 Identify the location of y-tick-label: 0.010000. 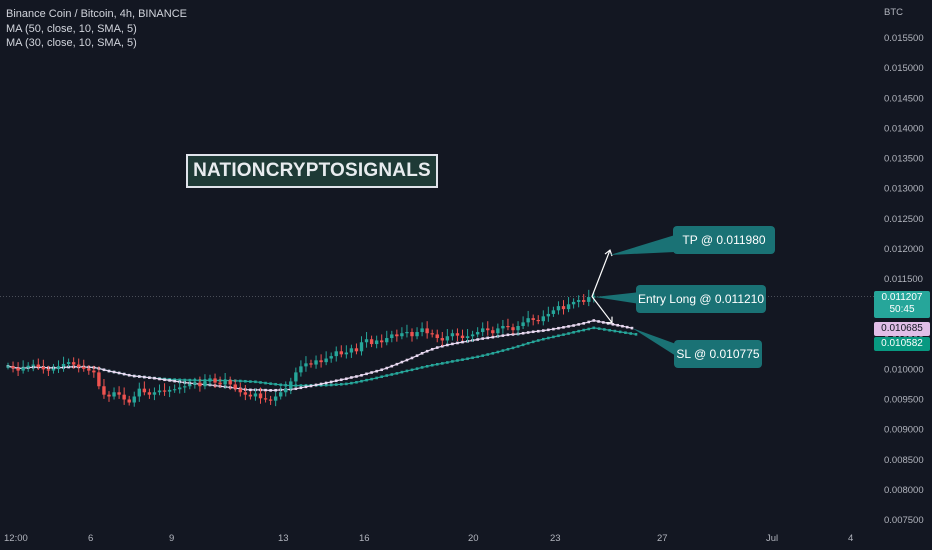
(904, 369).